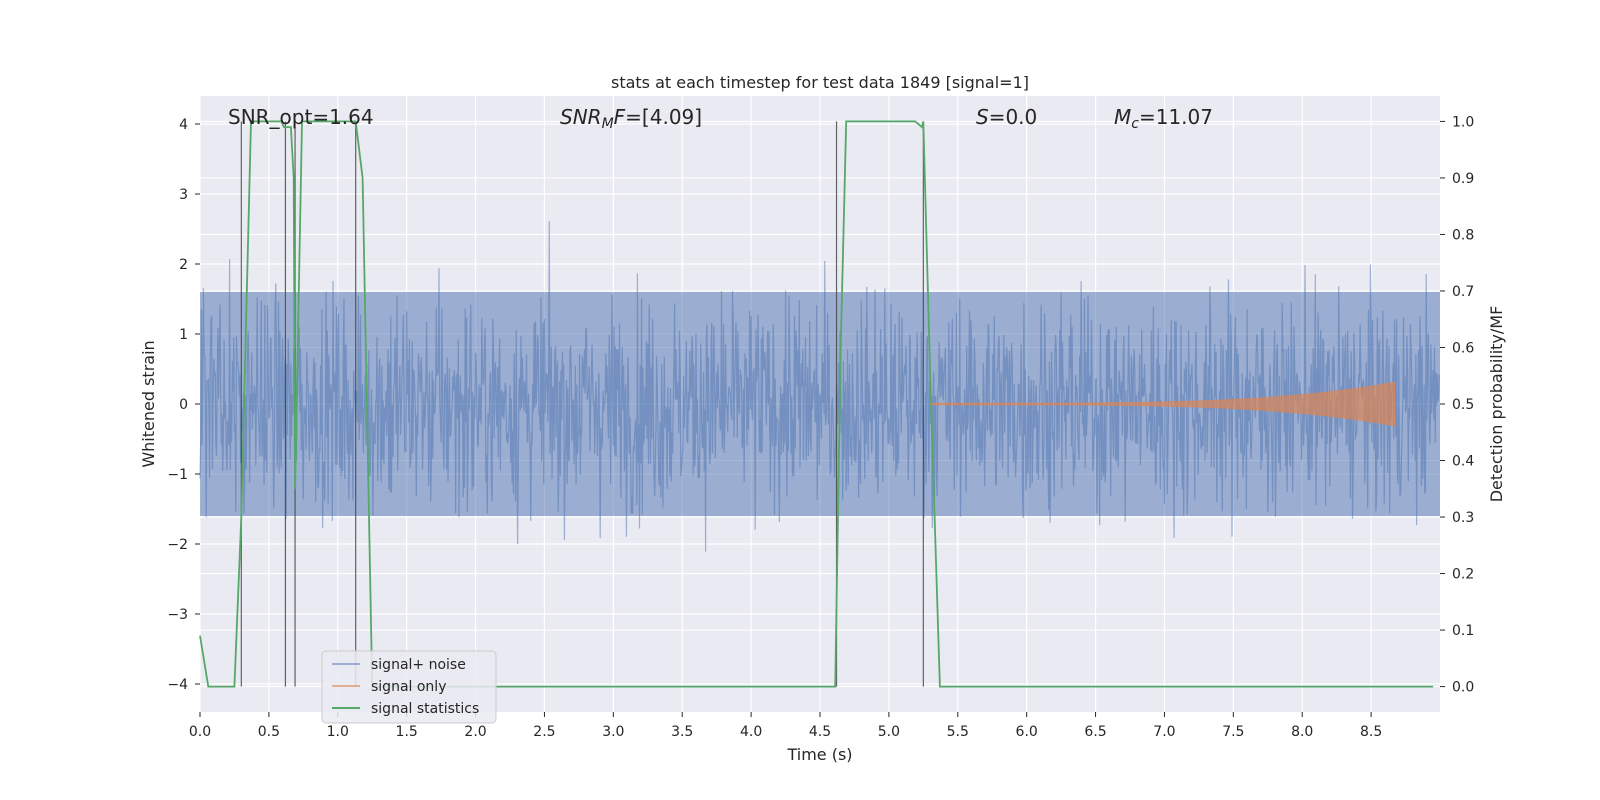 The width and height of the screenshot is (1600, 800). What do you see at coordinates (1095, 732) in the screenshot?
I see `x-tick-label: 6.5` at bounding box center [1095, 732].